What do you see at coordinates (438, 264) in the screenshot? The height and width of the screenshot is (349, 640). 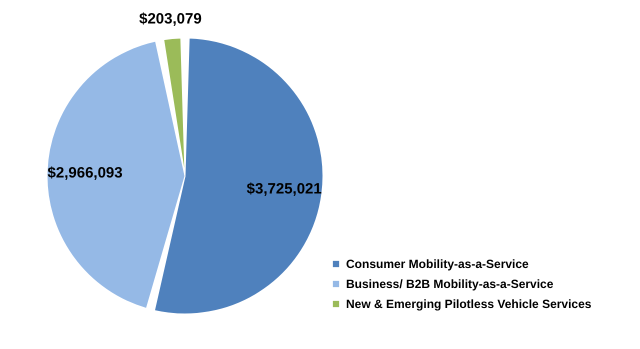 I see `legend-label: Consumer Mobility-as-a-Service` at bounding box center [438, 264].